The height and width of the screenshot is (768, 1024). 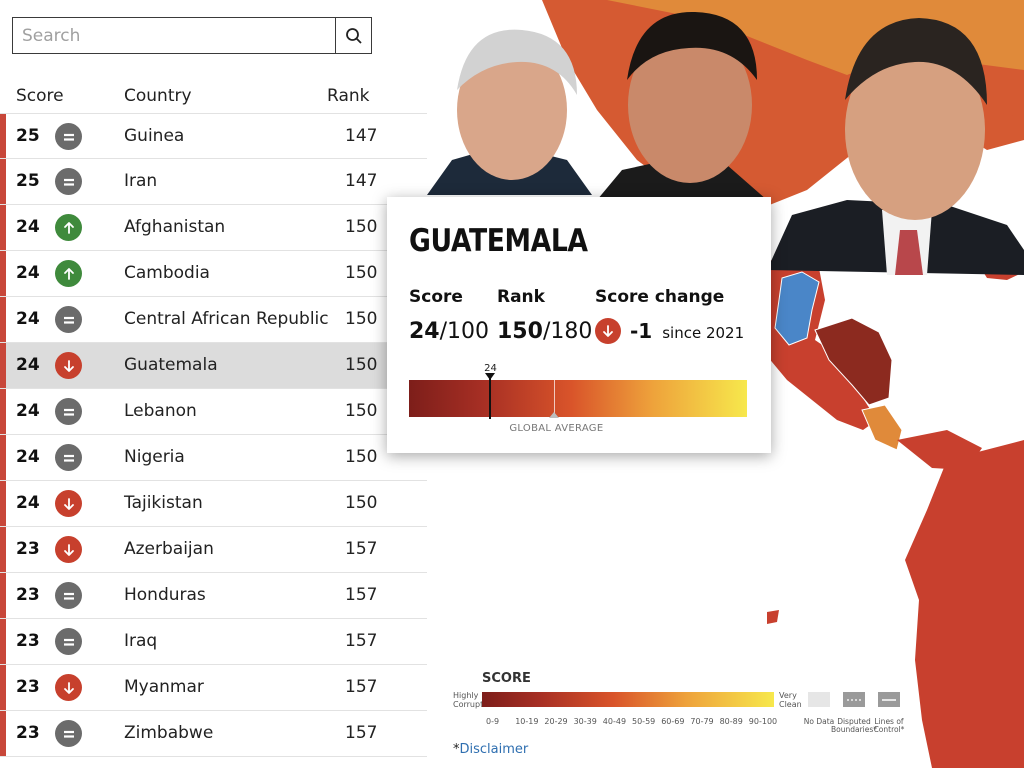 I want to click on legend-no-data-swatch, so click(x=819, y=699).